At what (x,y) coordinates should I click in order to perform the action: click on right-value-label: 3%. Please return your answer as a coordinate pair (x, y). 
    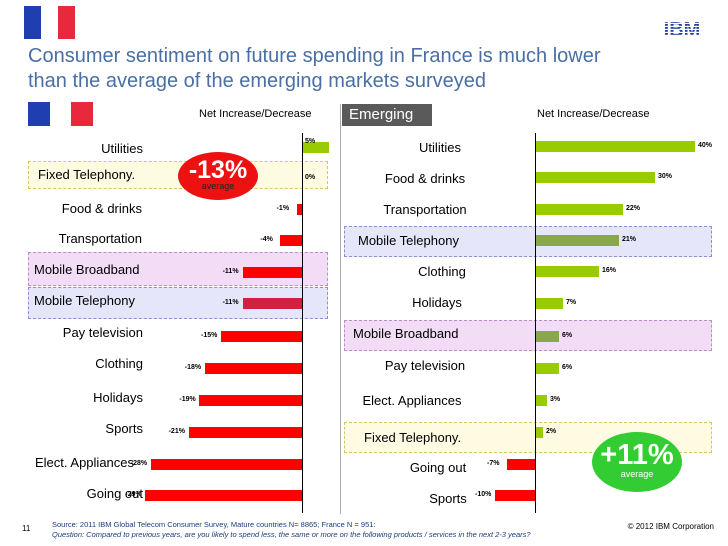
    Looking at the image, I should click on (555, 399).